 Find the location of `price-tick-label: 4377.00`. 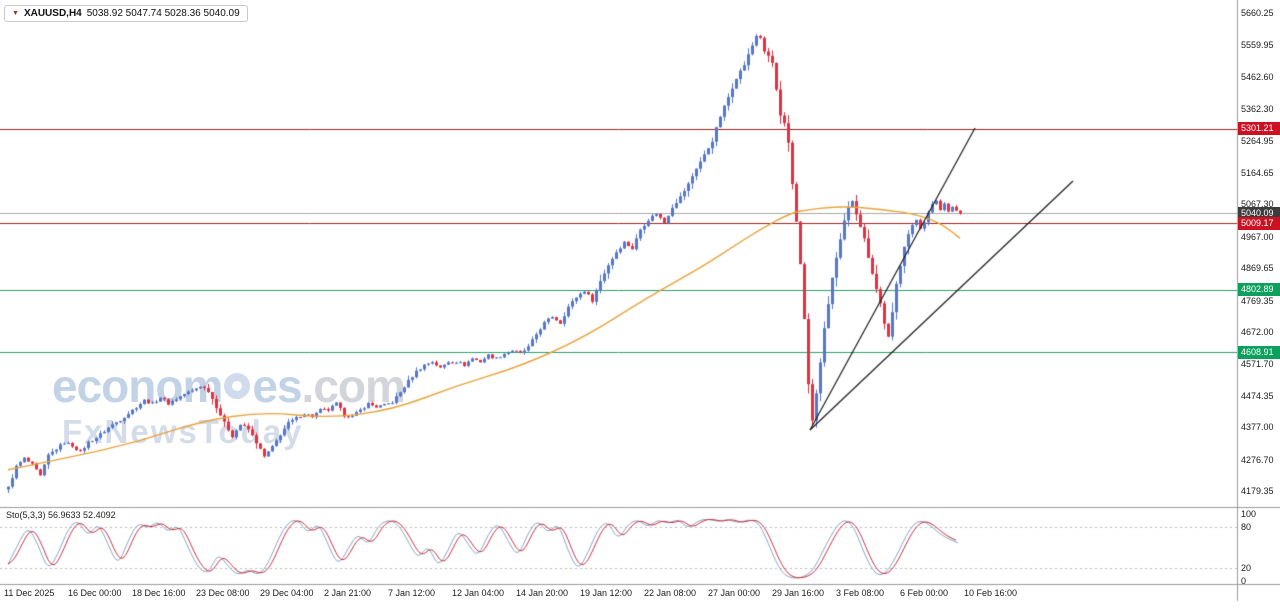

price-tick-label: 4377.00 is located at coordinates (1257, 427).